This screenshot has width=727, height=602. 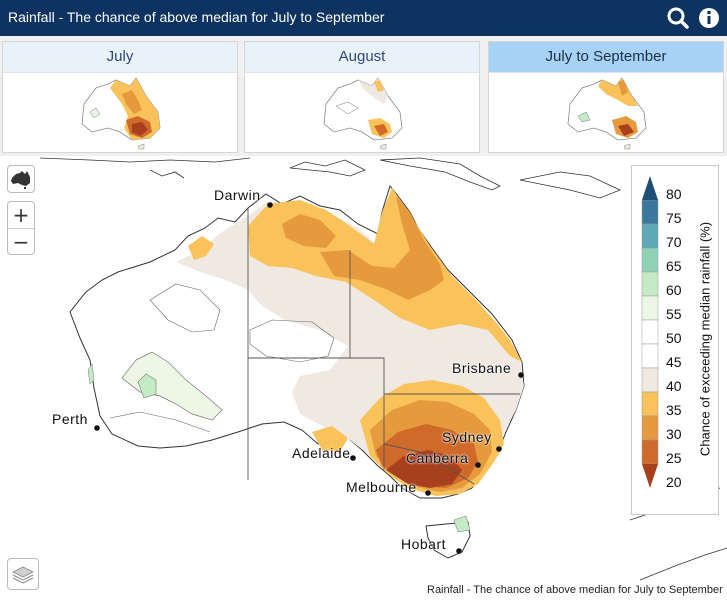 What do you see at coordinates (607, 113) in the screenshot?
I see `thumbnail-map-july-to-september` at bounding box center [607, 113].